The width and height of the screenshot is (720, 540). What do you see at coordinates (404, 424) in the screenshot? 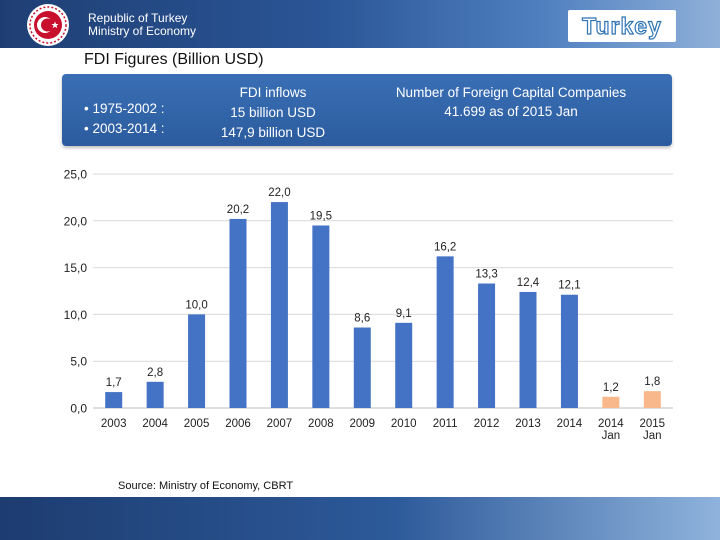
I see `x-tick-label: 2010` at bounding box center [404, 424].